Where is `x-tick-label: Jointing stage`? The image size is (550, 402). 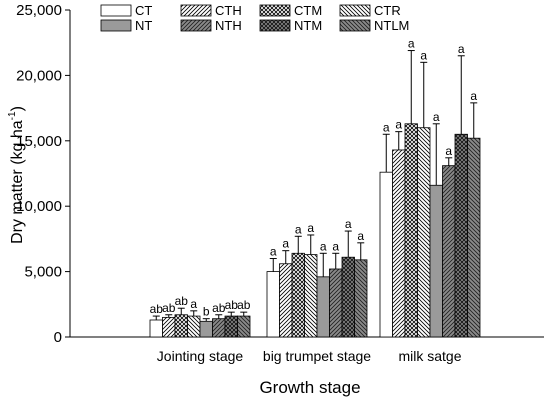 x-tick-label: Jointing stage is located at coordinates (200, 356).